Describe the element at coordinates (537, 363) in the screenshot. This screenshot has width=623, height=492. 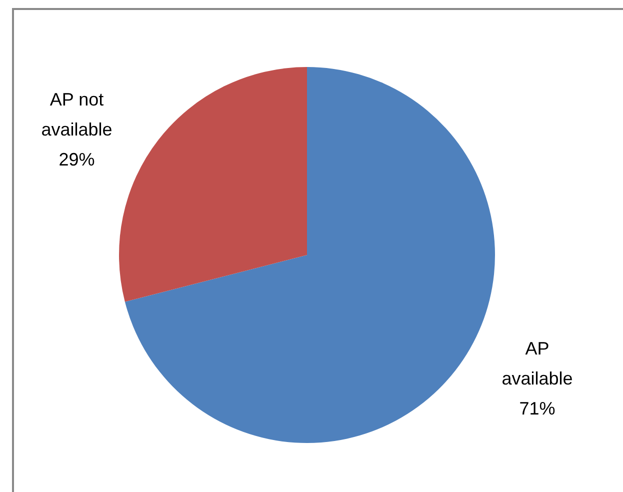
I see `slice-label: AP available` at that location.